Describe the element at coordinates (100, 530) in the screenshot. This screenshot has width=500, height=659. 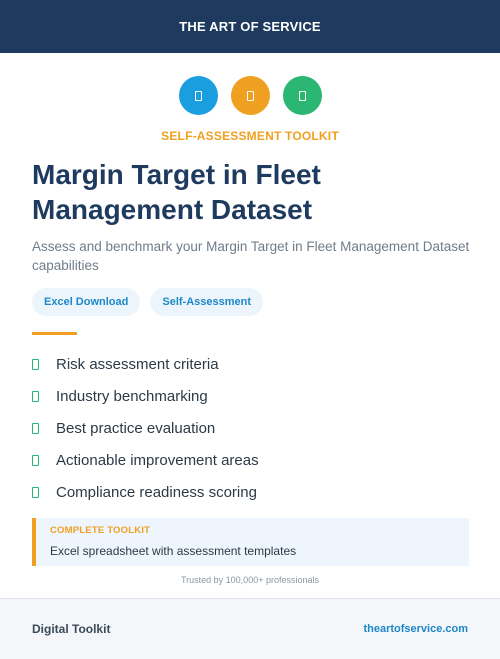
I see `callout-label: COMPLETE TOOLKIT` at that location.